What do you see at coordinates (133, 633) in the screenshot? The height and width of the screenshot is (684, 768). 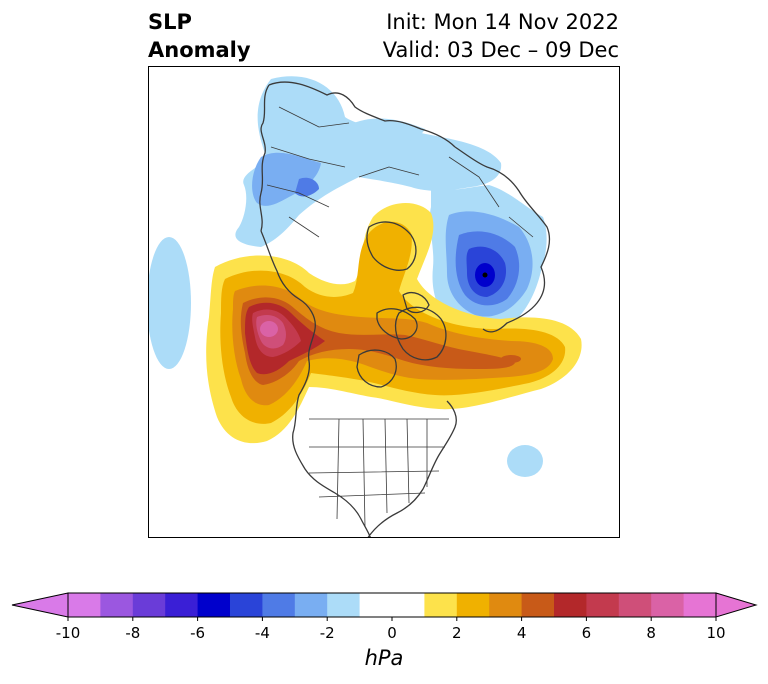 I see `colorbar-tick-label: -8` at bounding box center [133, 633].